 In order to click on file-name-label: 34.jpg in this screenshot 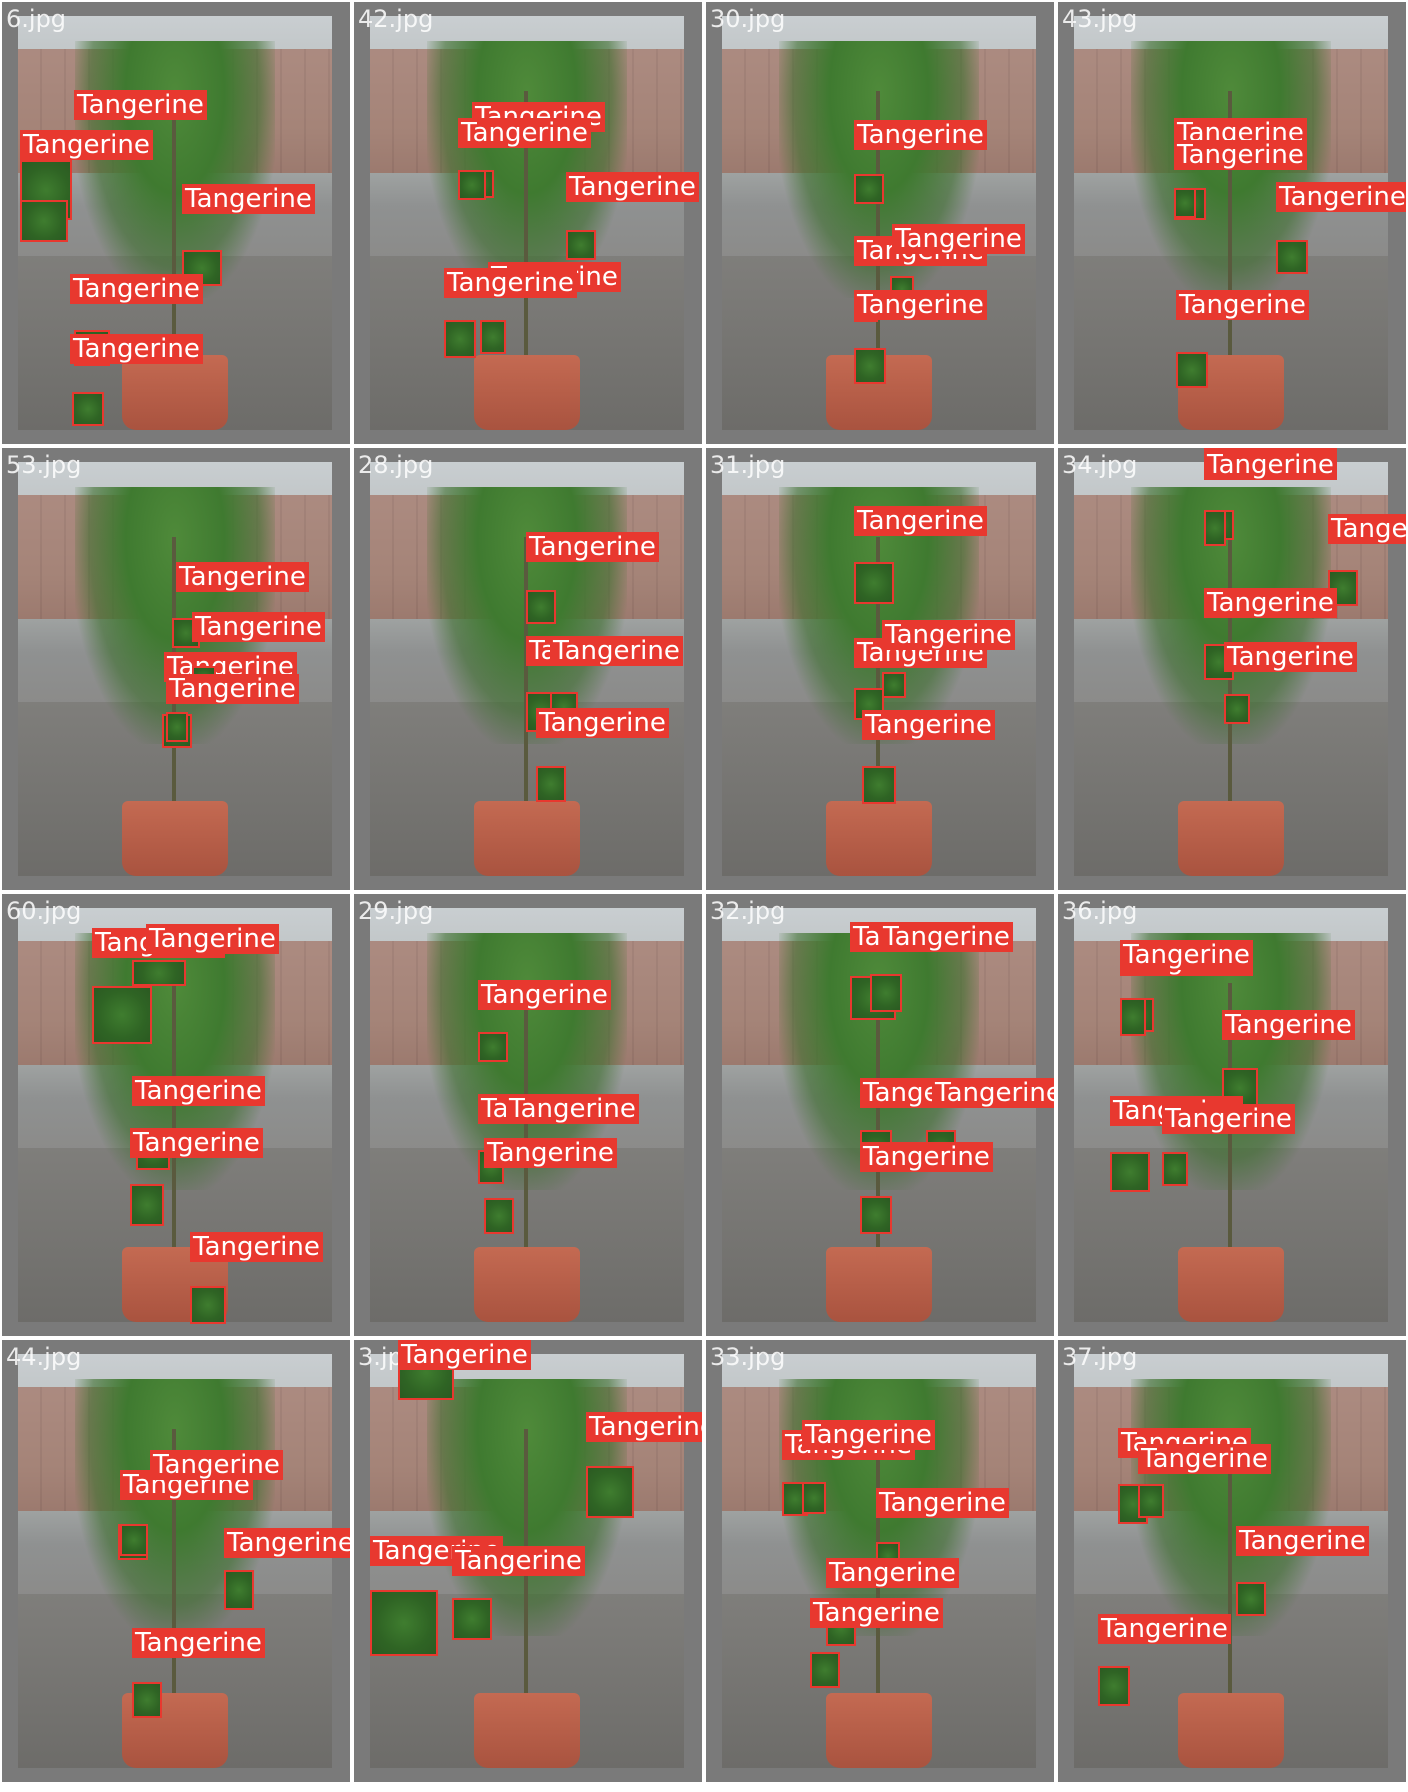, I will do `click(1100, 465)`.